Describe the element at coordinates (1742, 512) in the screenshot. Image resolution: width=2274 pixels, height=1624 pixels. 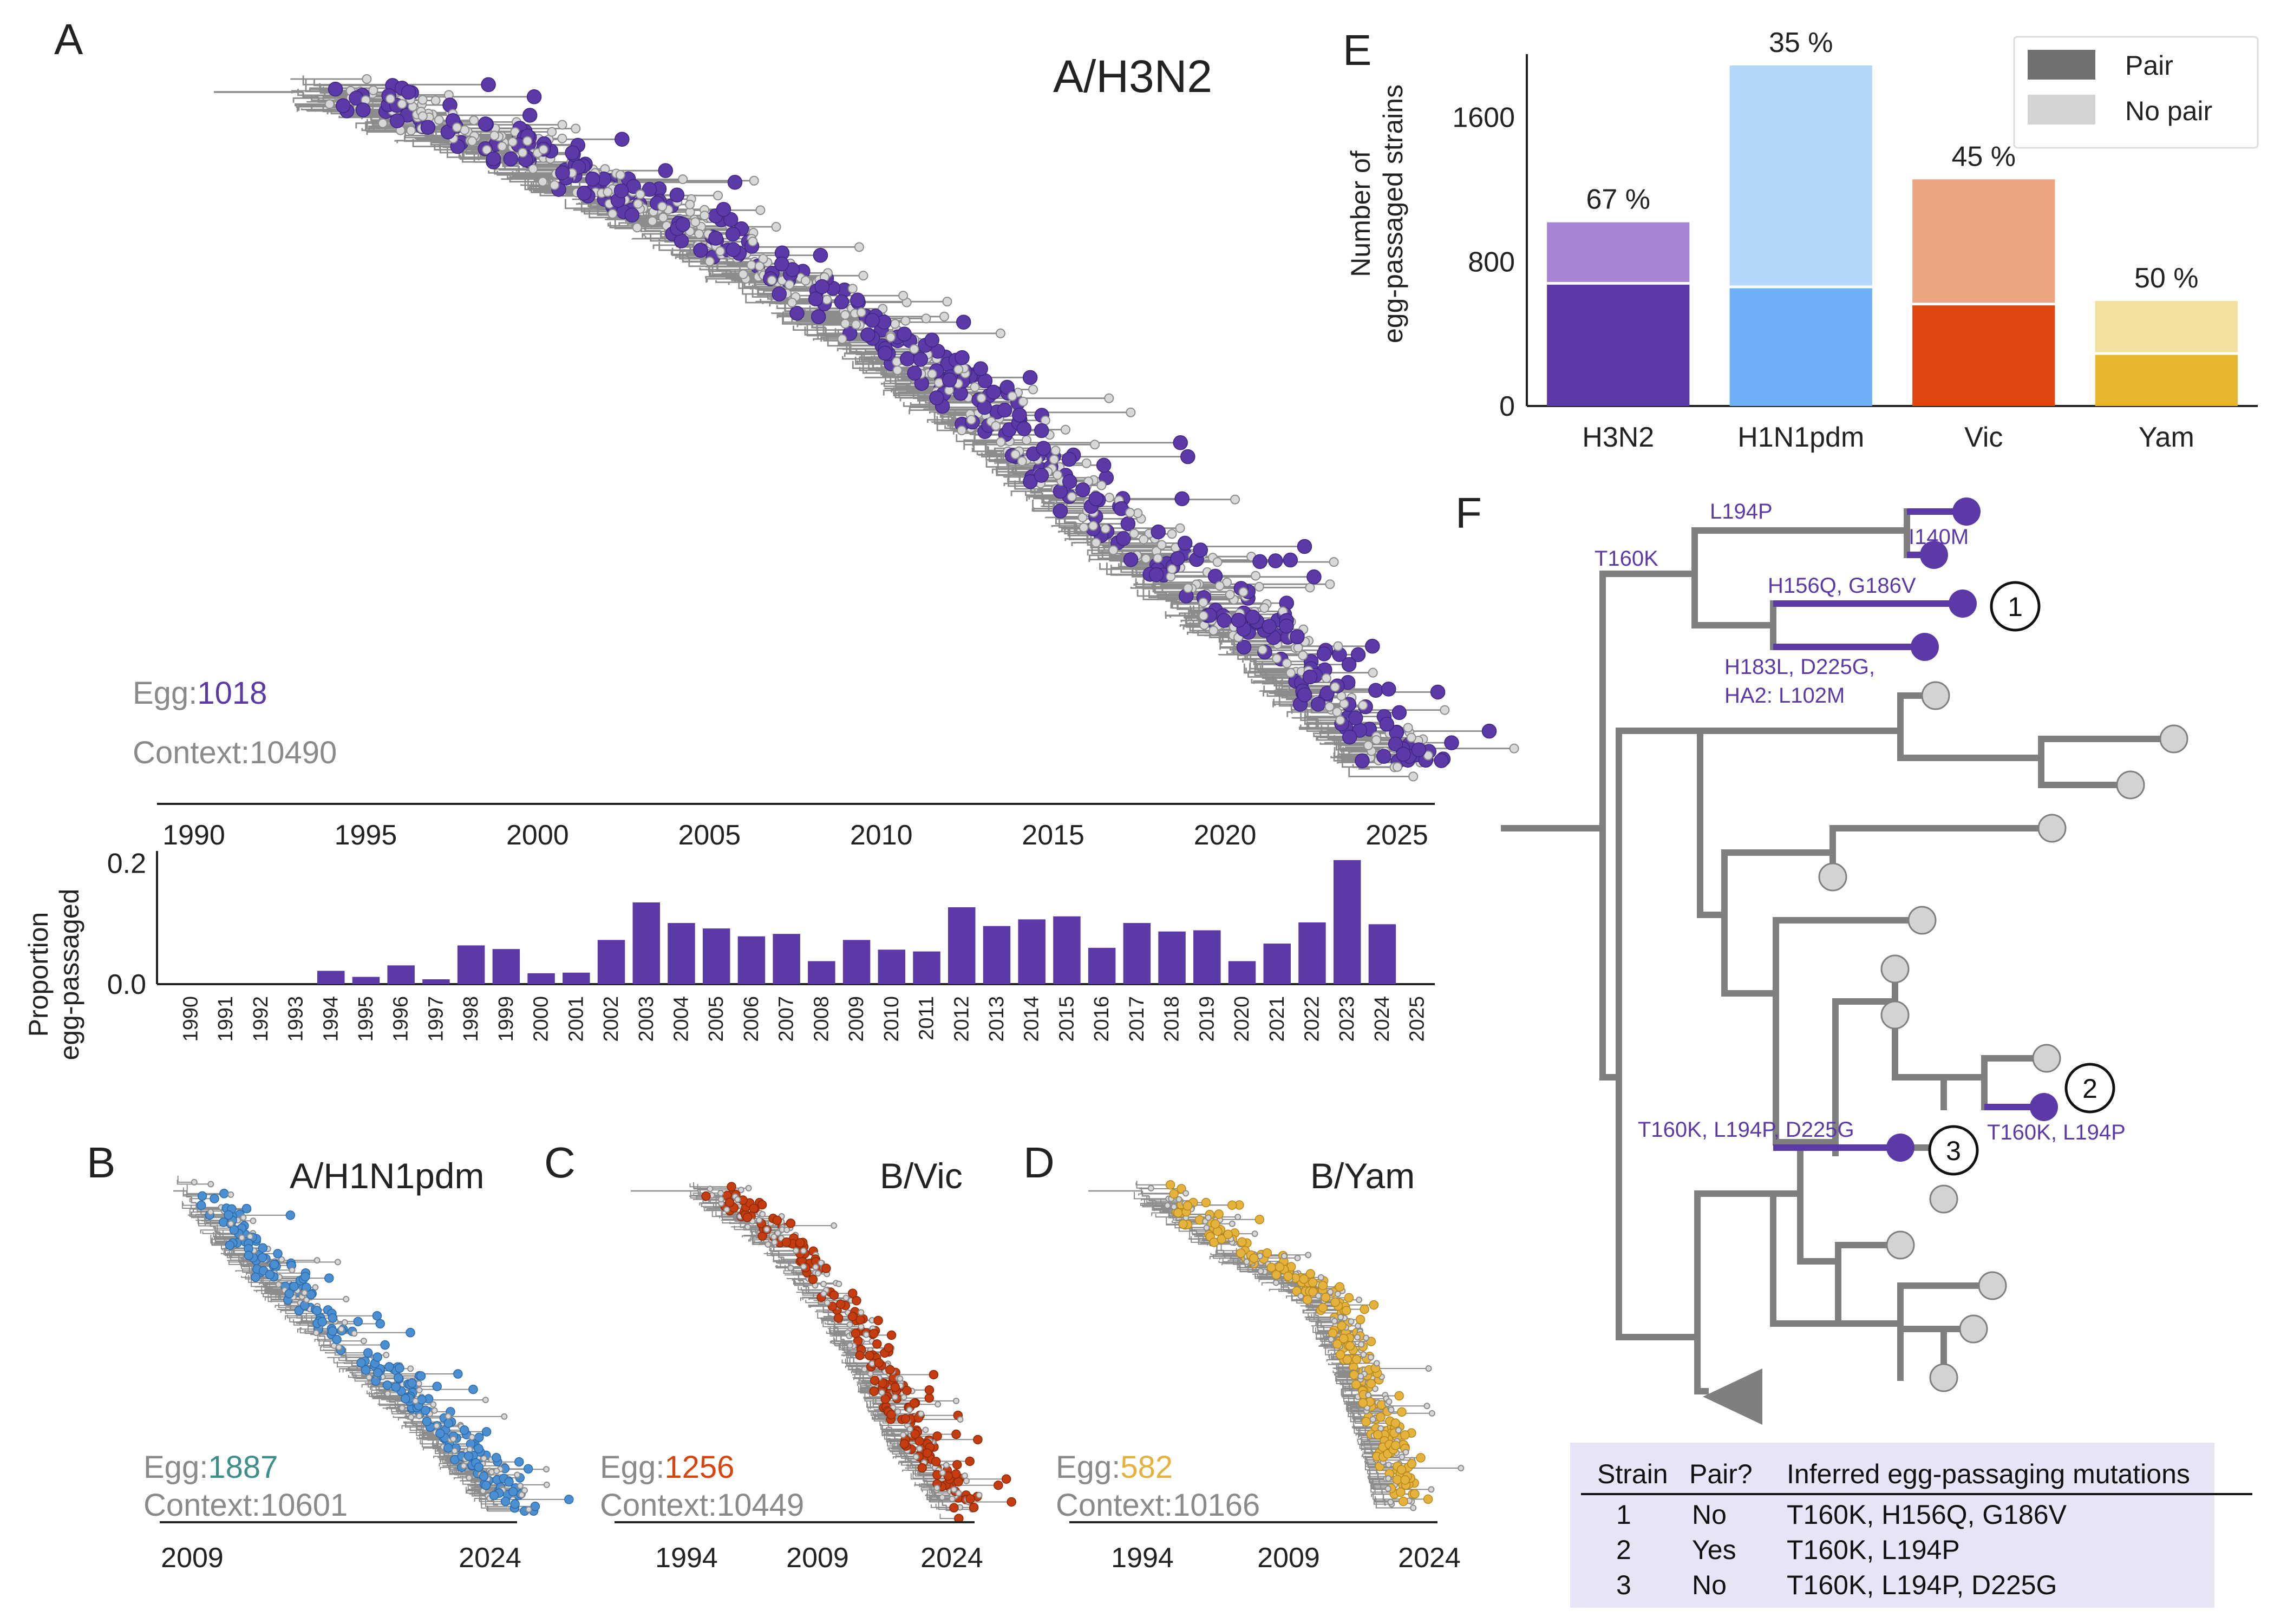
I see `mutation-label: L194P` at that location.